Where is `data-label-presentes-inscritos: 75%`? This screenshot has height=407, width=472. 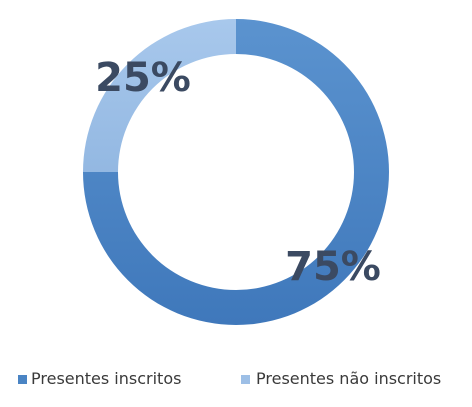
data-label-presentes-inscritos: 75% is located at coordinates (333, 267).